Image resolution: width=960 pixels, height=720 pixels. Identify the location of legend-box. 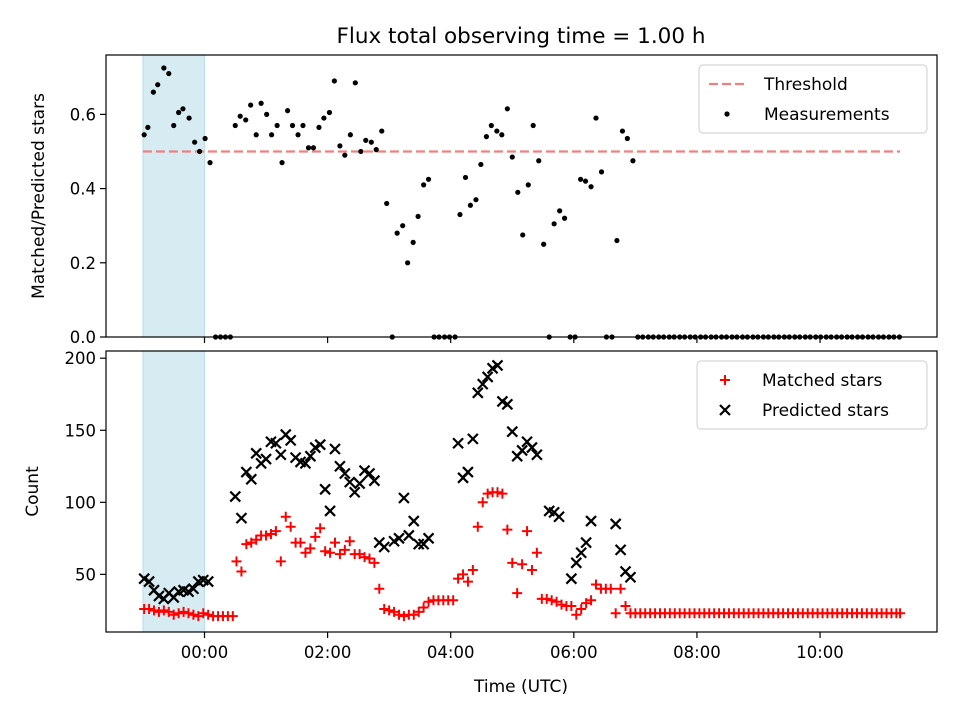
(813, 99).